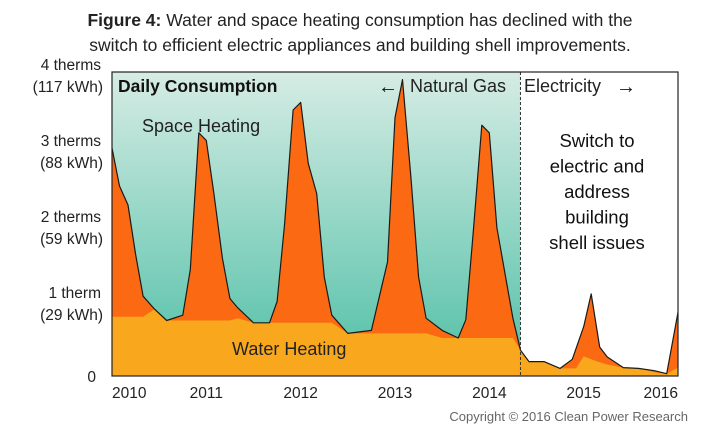 The image size is (720, 439). I want to click on switch-note-line-2: address, so click(597, 191).